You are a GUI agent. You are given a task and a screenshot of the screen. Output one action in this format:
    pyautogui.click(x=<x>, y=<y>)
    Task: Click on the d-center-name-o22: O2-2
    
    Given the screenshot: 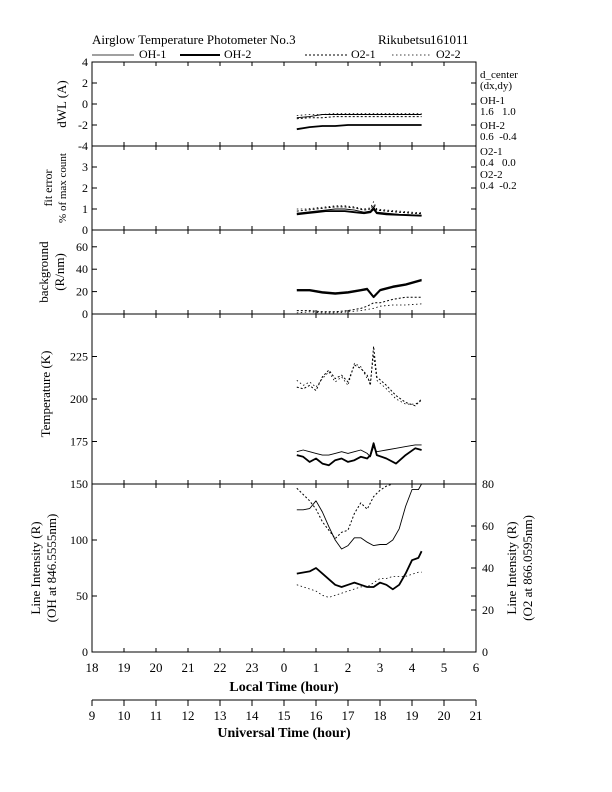 What is the action you would take?
    pyautogui.click(x=491, y=175)
    